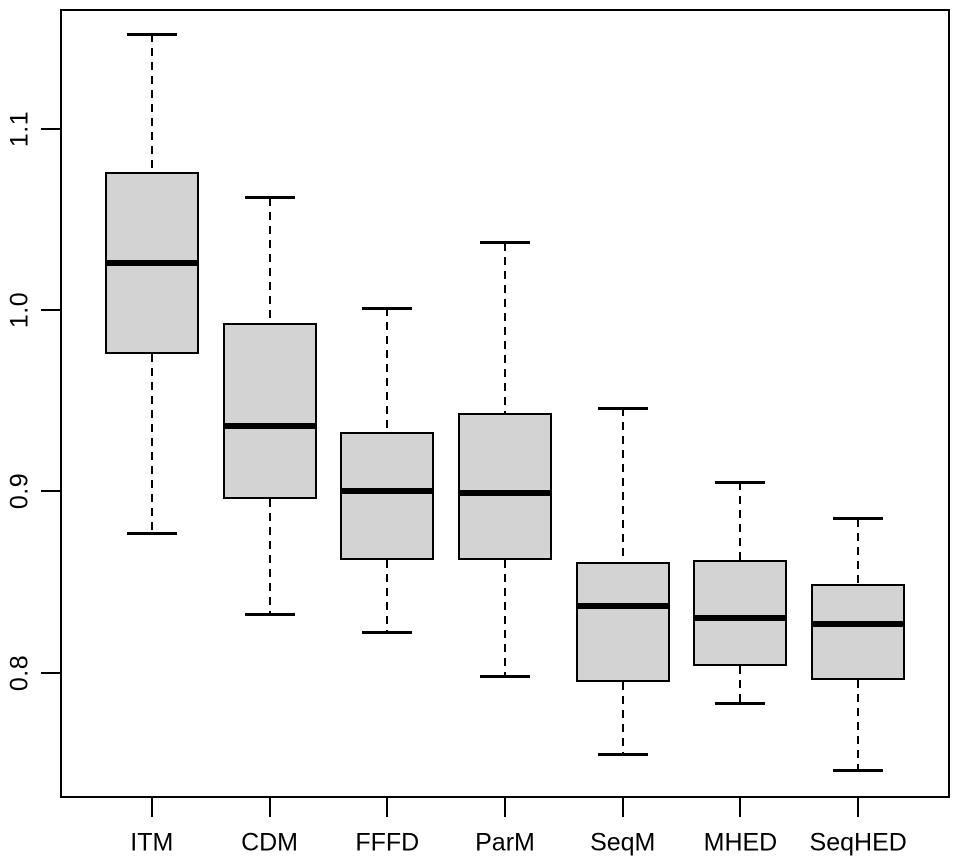 The image size is (960, 861). I want to click on y-axis-tick-label: 1.0, so click(19, 310).